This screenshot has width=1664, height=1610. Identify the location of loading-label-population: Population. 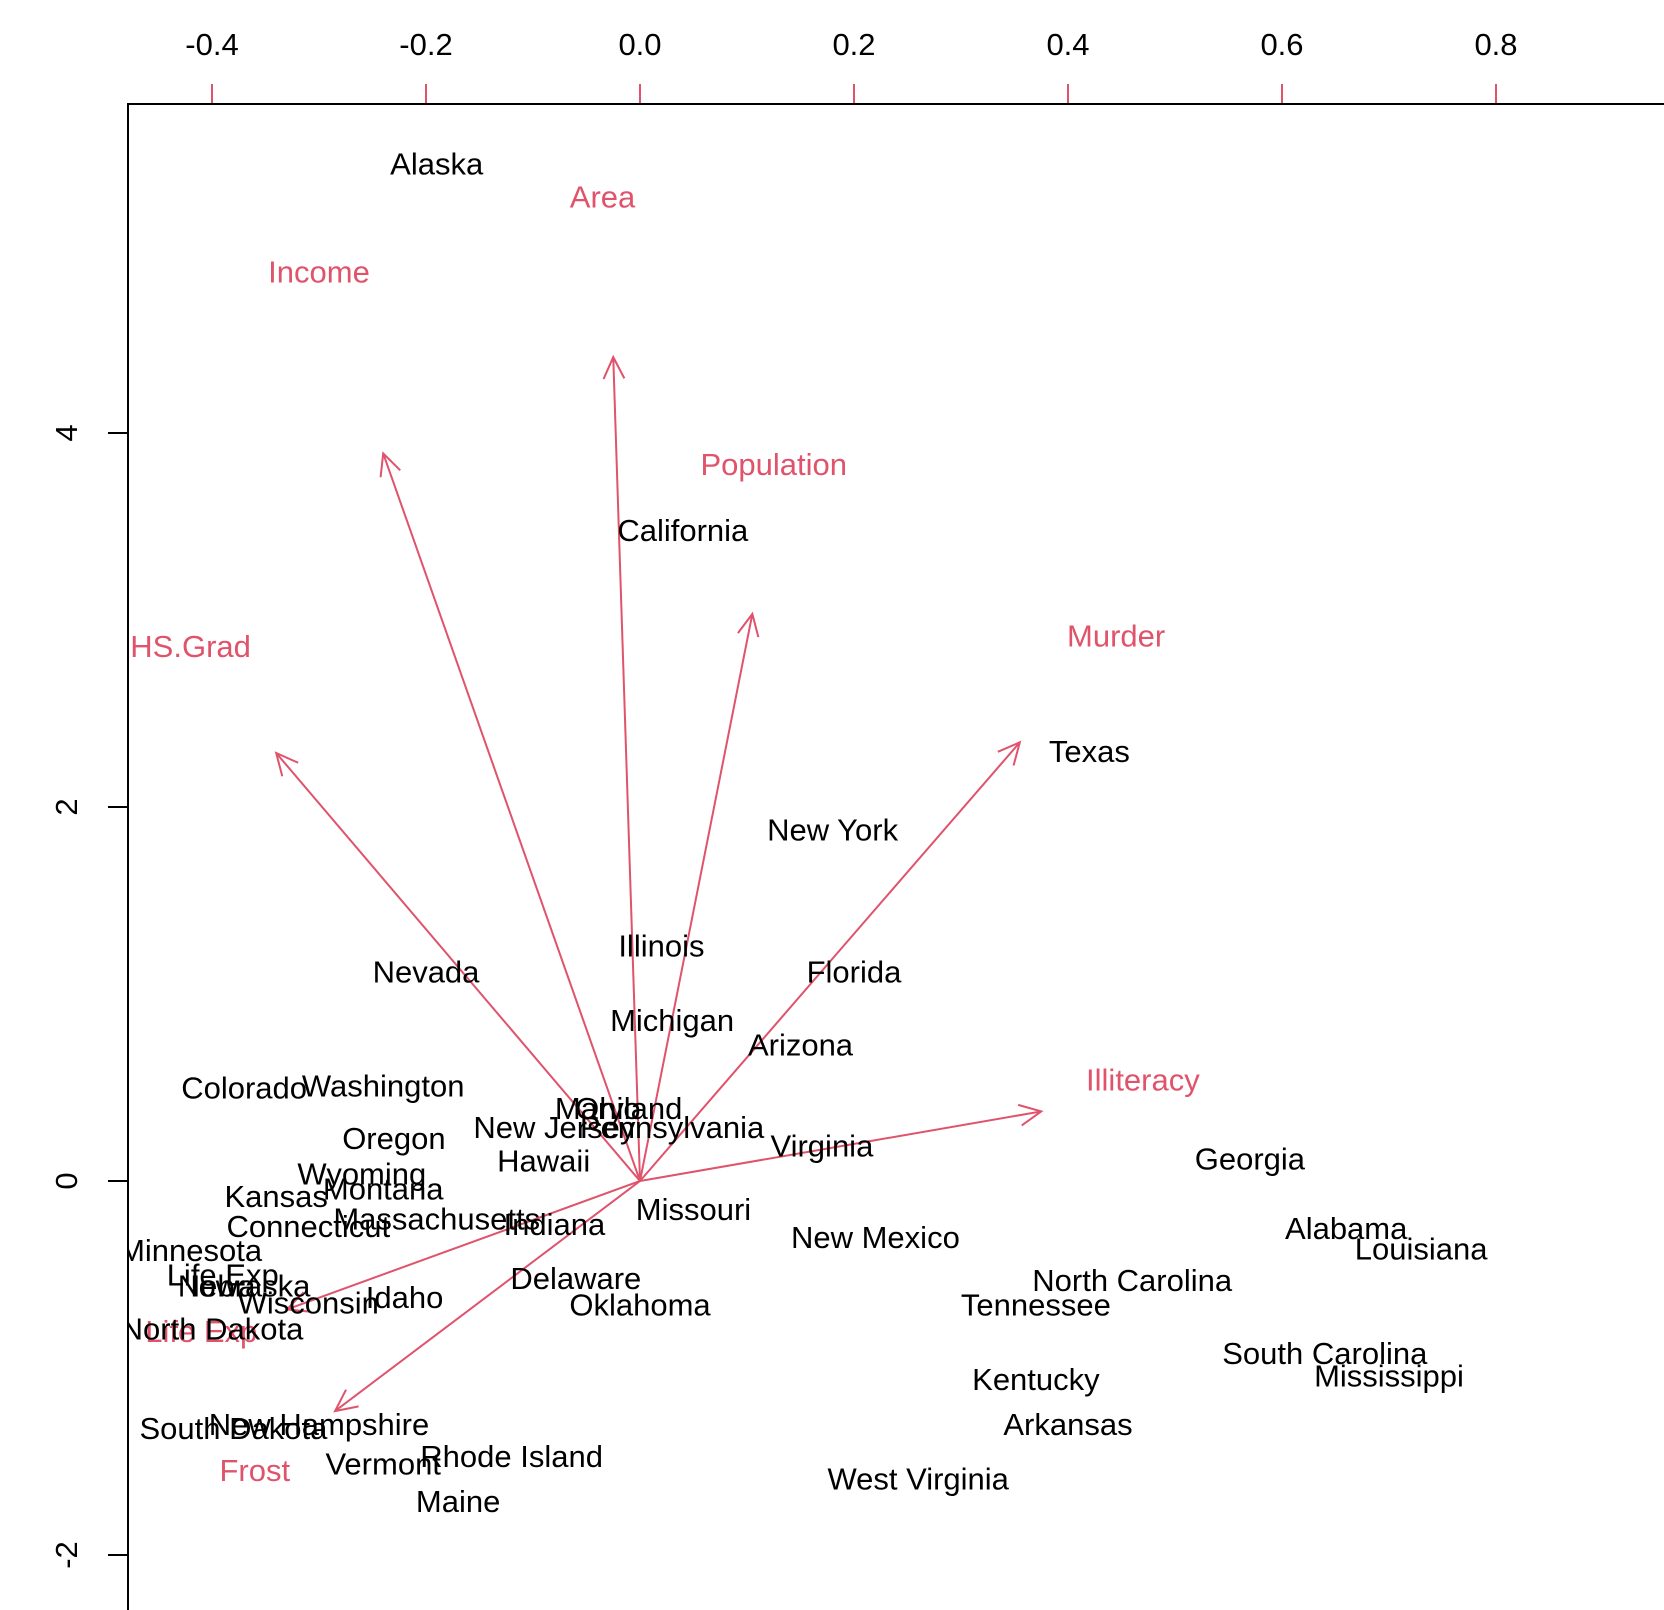
(773, 464).